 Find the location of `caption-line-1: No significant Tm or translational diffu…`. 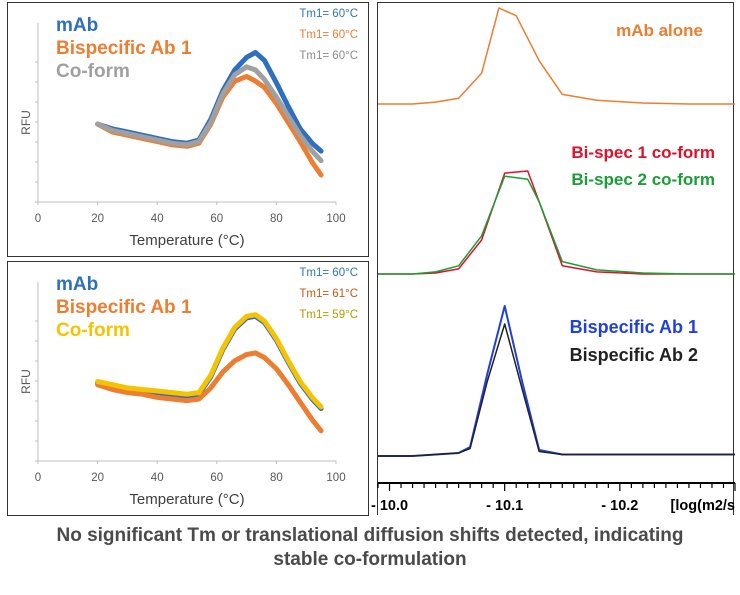

caption-line-1: No significant Tm or translational diffu… is located at coordinates (370, 535).